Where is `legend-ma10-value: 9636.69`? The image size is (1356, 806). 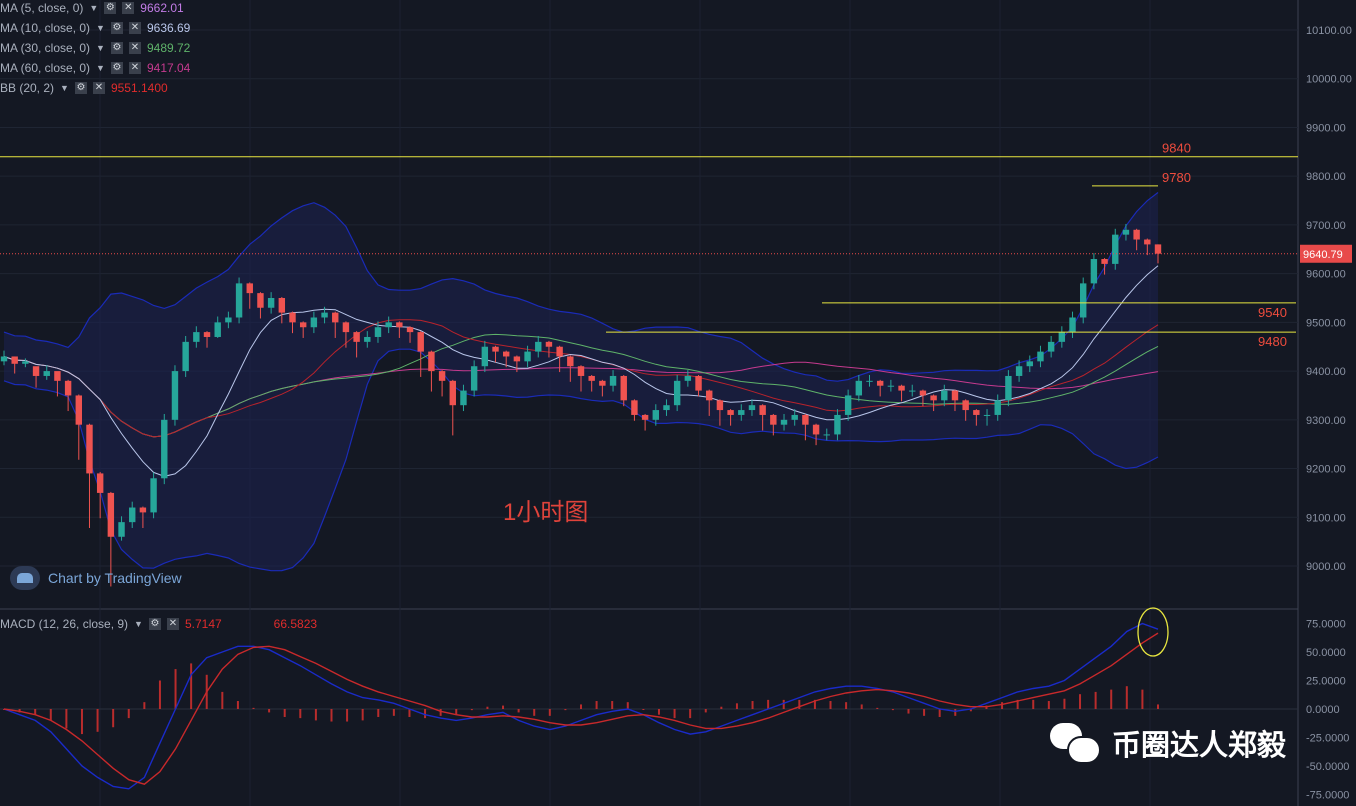 legend-ma10-value: 9636.69 is located at coordinates (168, 28).